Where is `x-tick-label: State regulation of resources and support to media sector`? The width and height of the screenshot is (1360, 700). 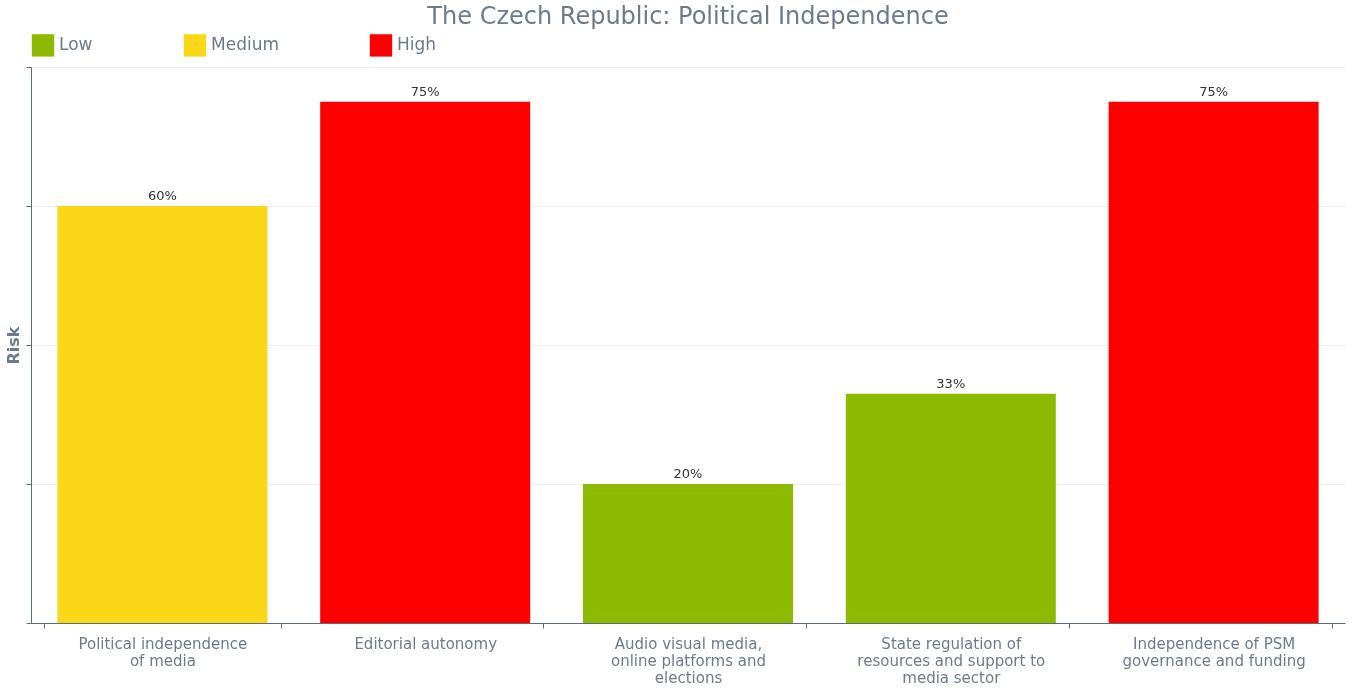
x-tick-label: State regulation of resources and support to media sector is located at coordinates (951, 660).